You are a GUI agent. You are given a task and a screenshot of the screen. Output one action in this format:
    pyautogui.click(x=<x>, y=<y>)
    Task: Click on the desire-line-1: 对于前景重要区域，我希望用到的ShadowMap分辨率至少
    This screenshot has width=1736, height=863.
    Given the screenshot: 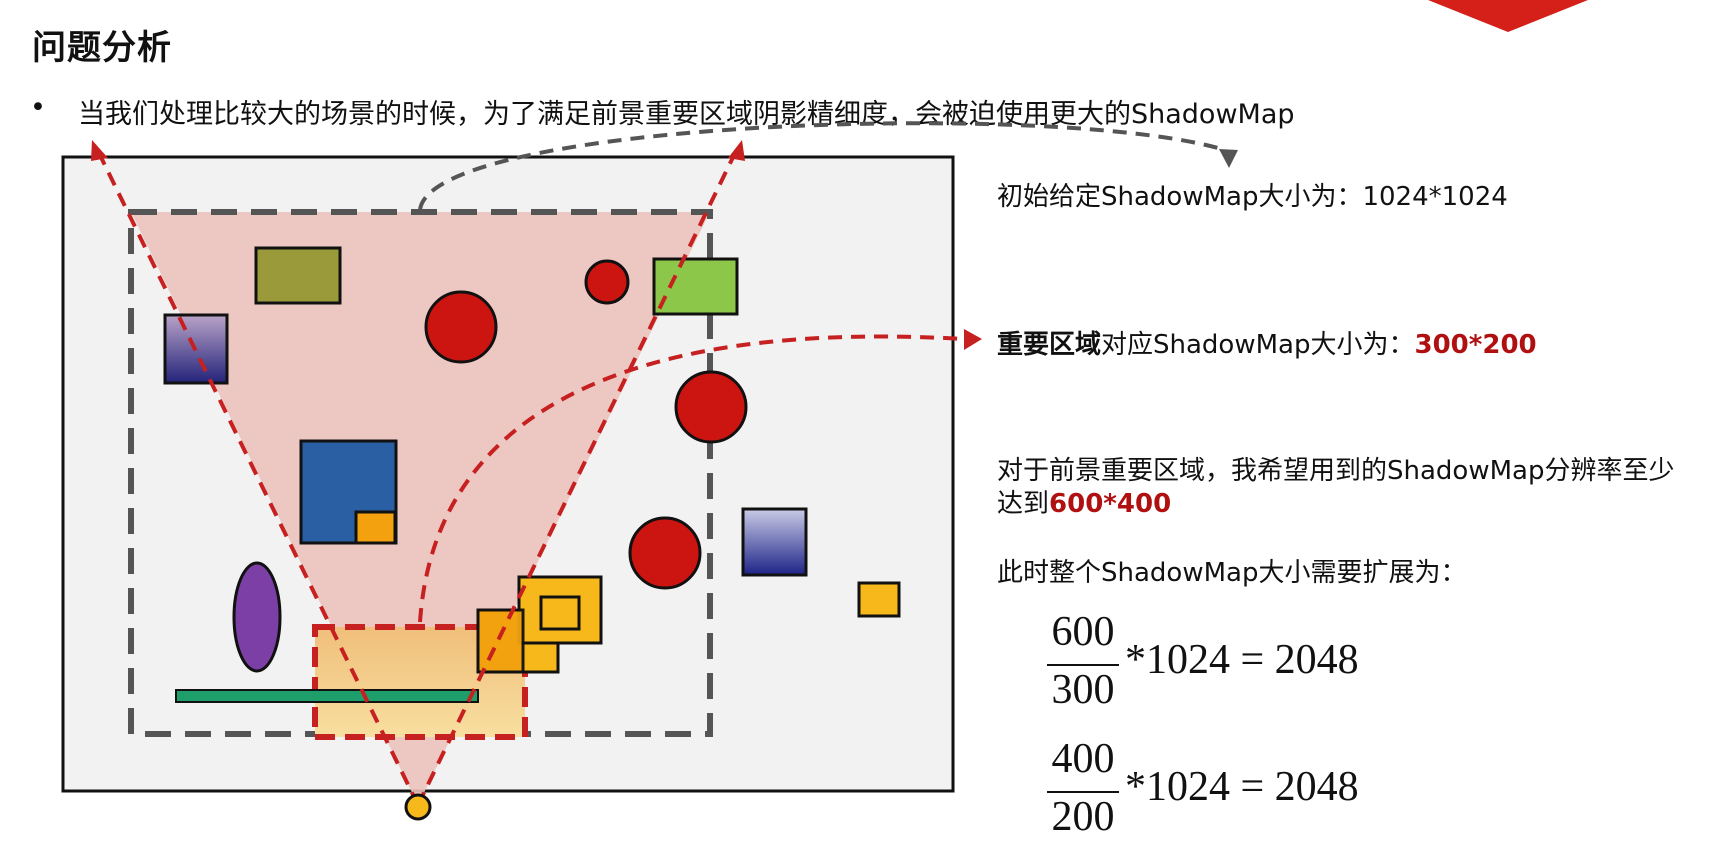 What is the action you would take?
    pyautogui.click(x=1336, y=471)
    